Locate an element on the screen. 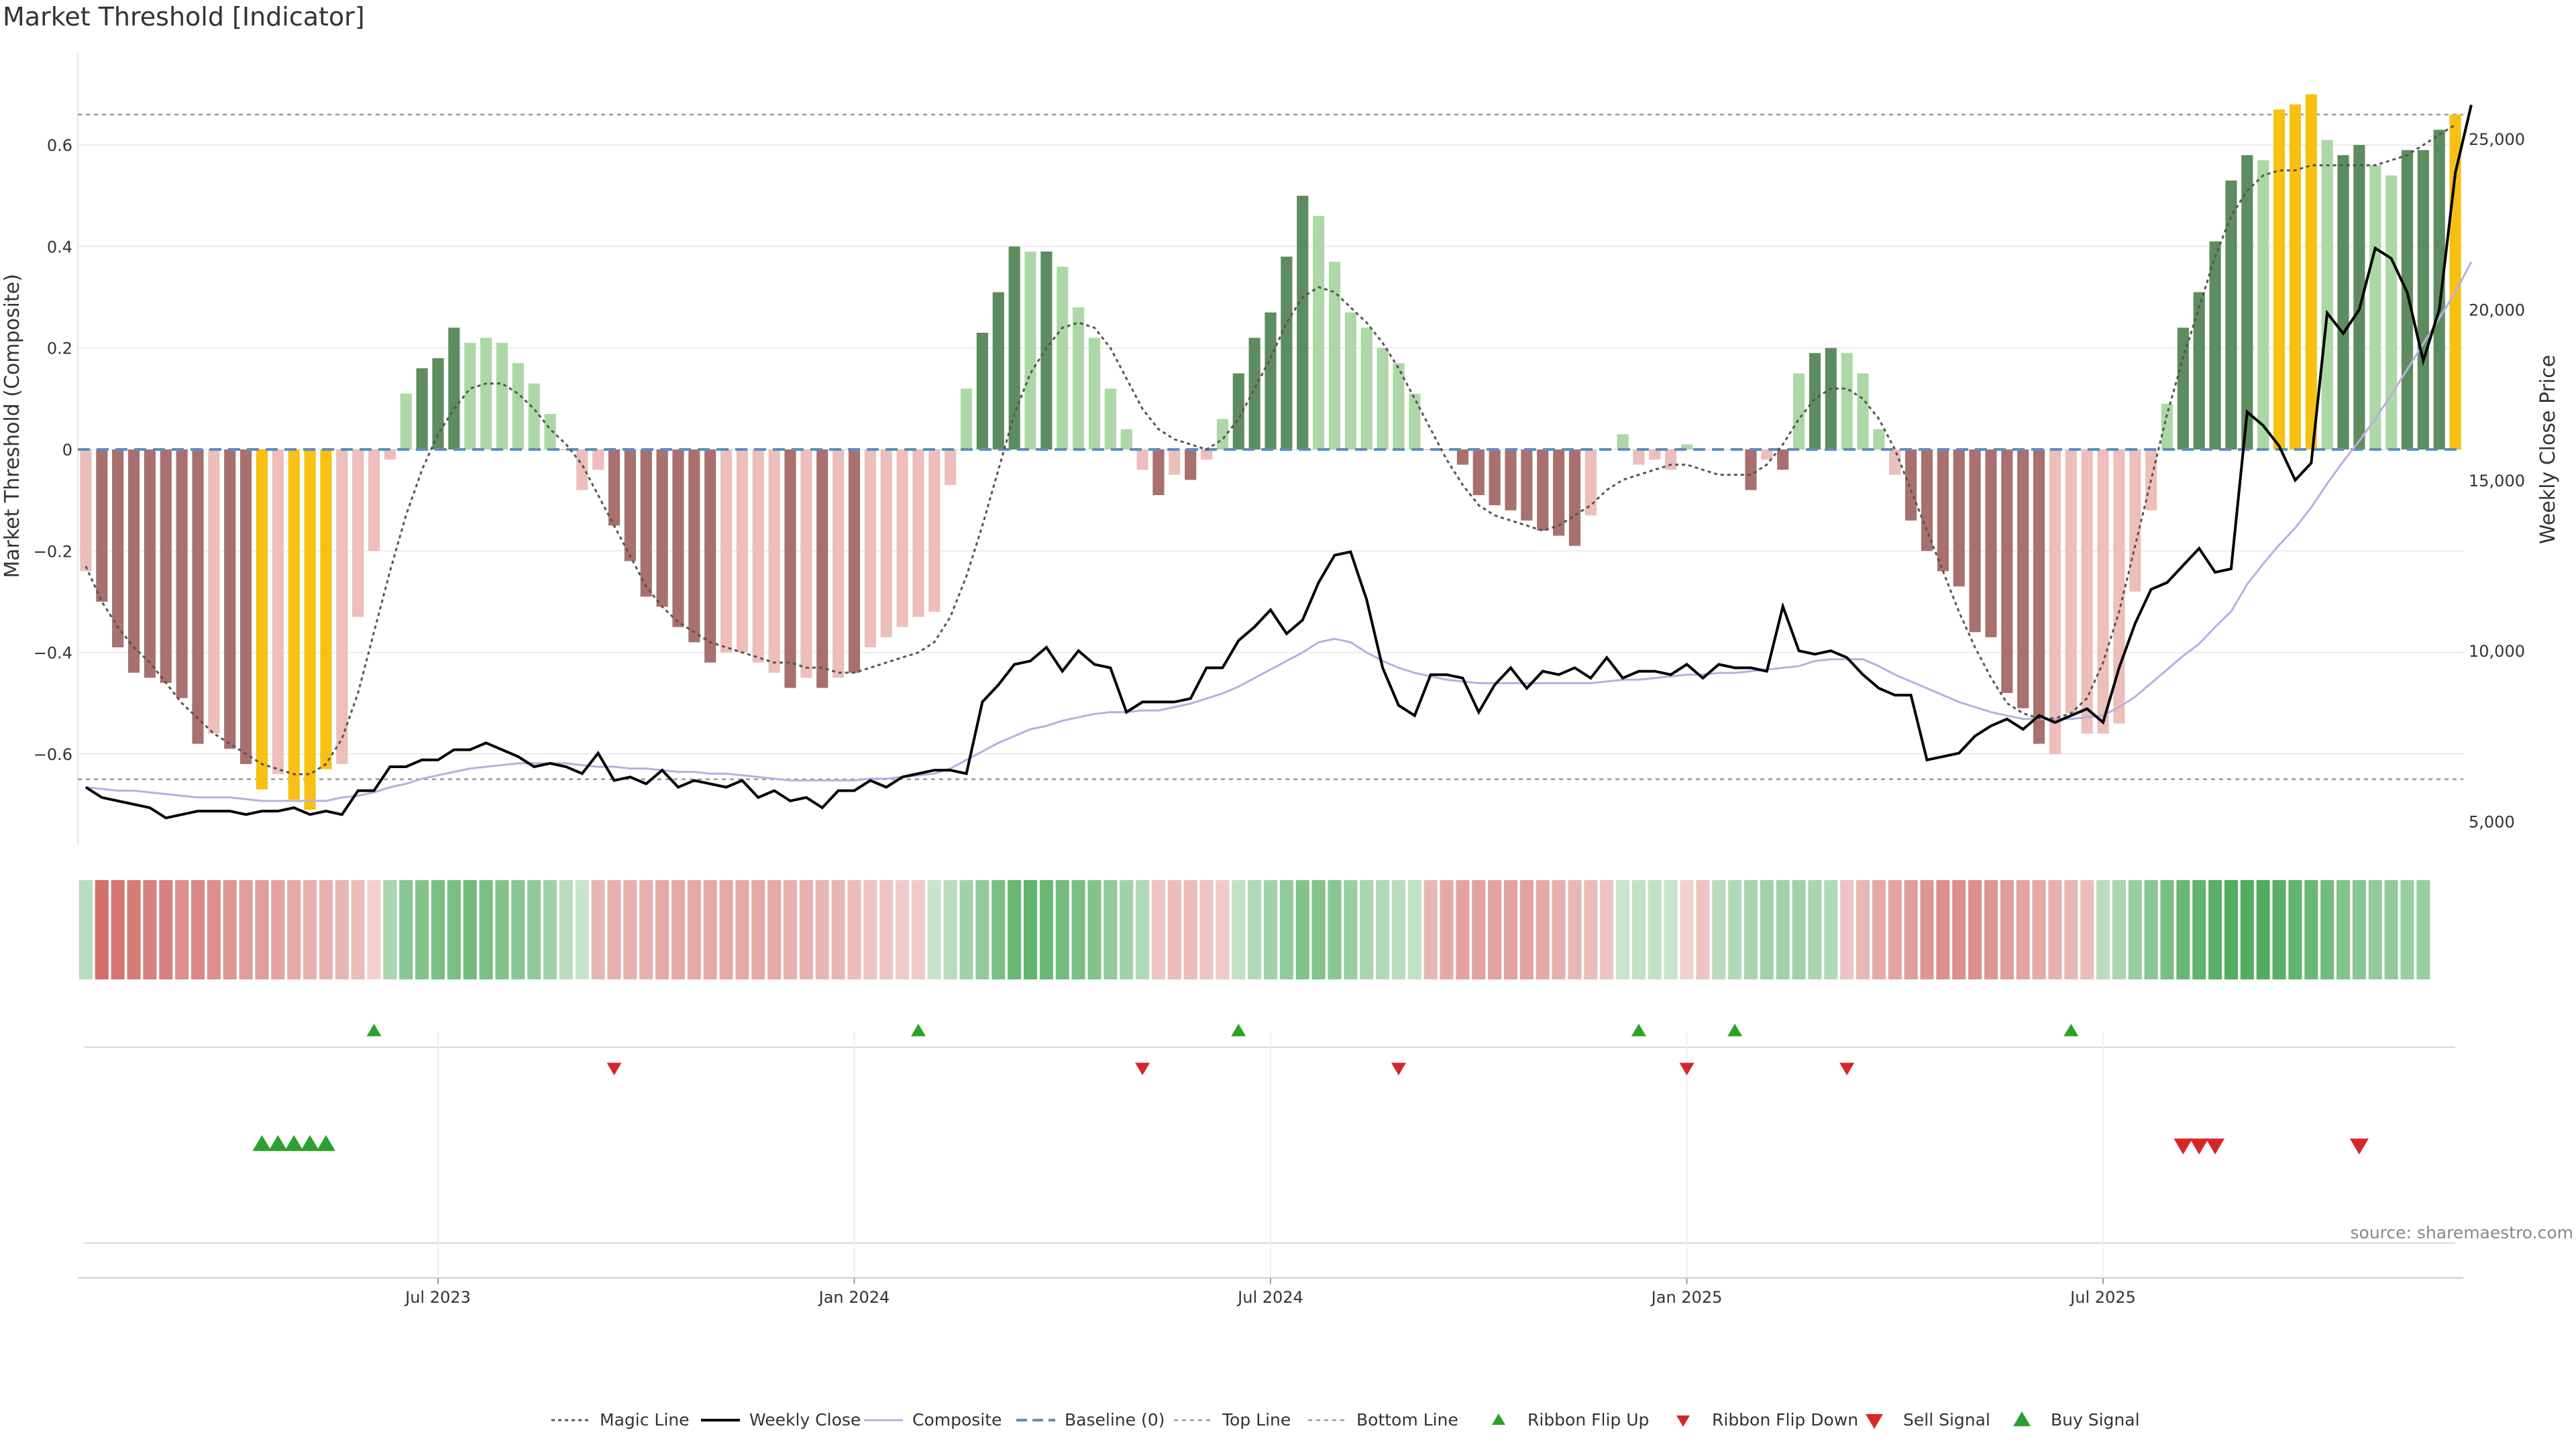  y-axis-label: Market Threshold (Composite) is located at coordinates (12, 426).